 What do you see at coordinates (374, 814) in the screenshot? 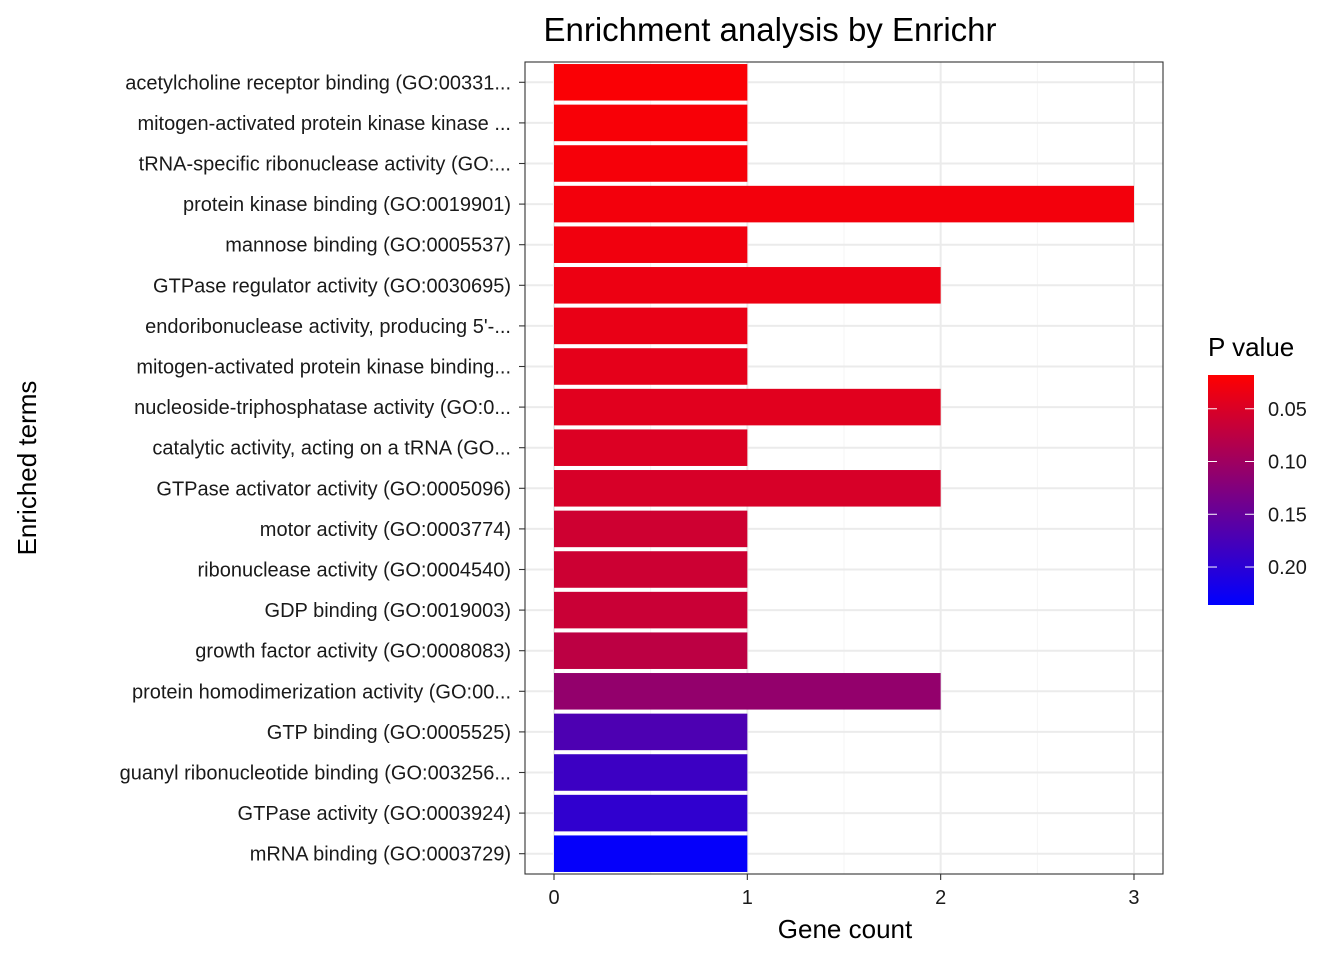
I see `y-tick-label: GTPase activity (GO:0003924)` at bounding box center [374, 814].